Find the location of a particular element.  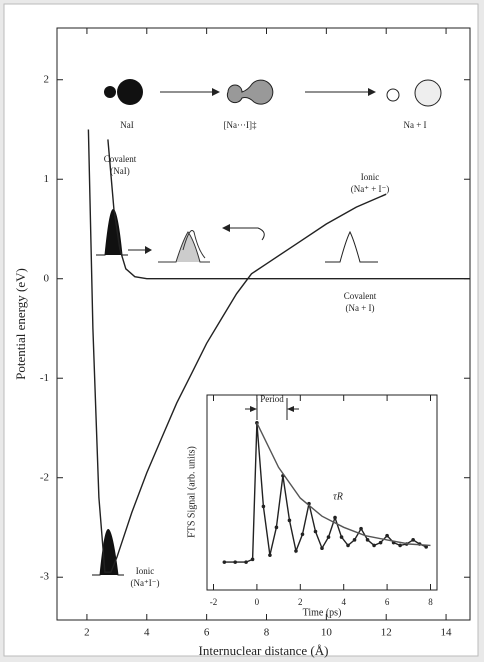

annotation: (Na⁺I⁻) is located at coordinates (145, 583).